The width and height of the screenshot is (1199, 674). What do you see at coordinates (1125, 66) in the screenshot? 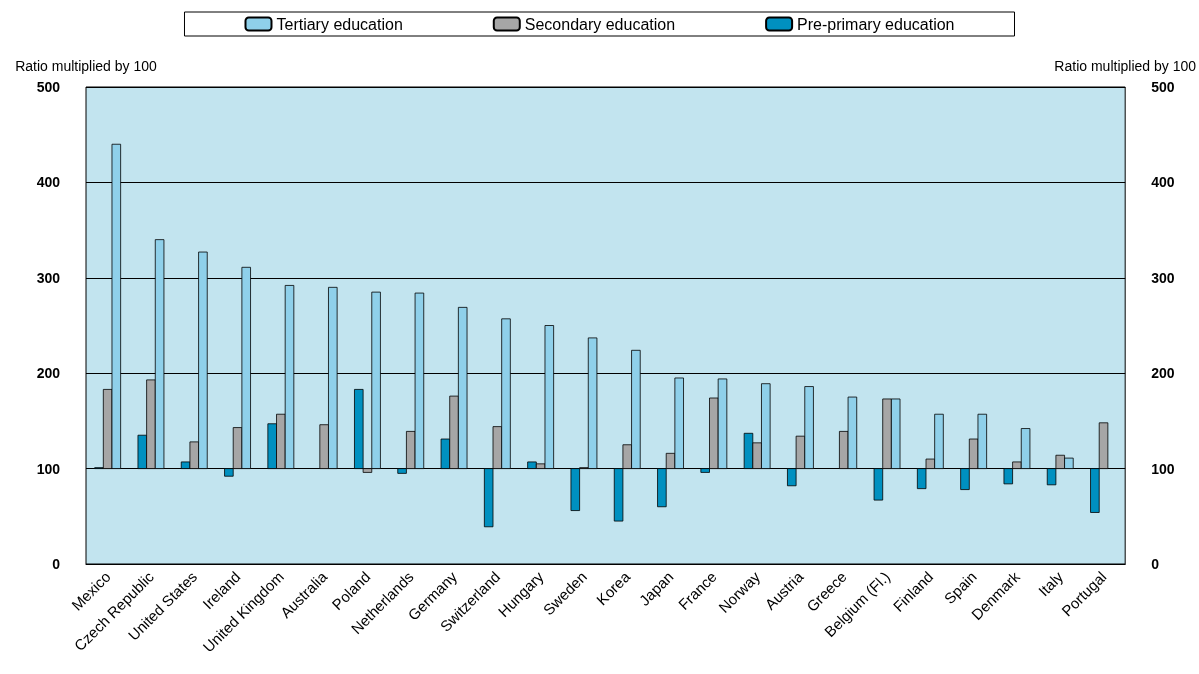
I see `y2-axis-title: Ratio multiplied by 100` at bounding box center [1125, 66].